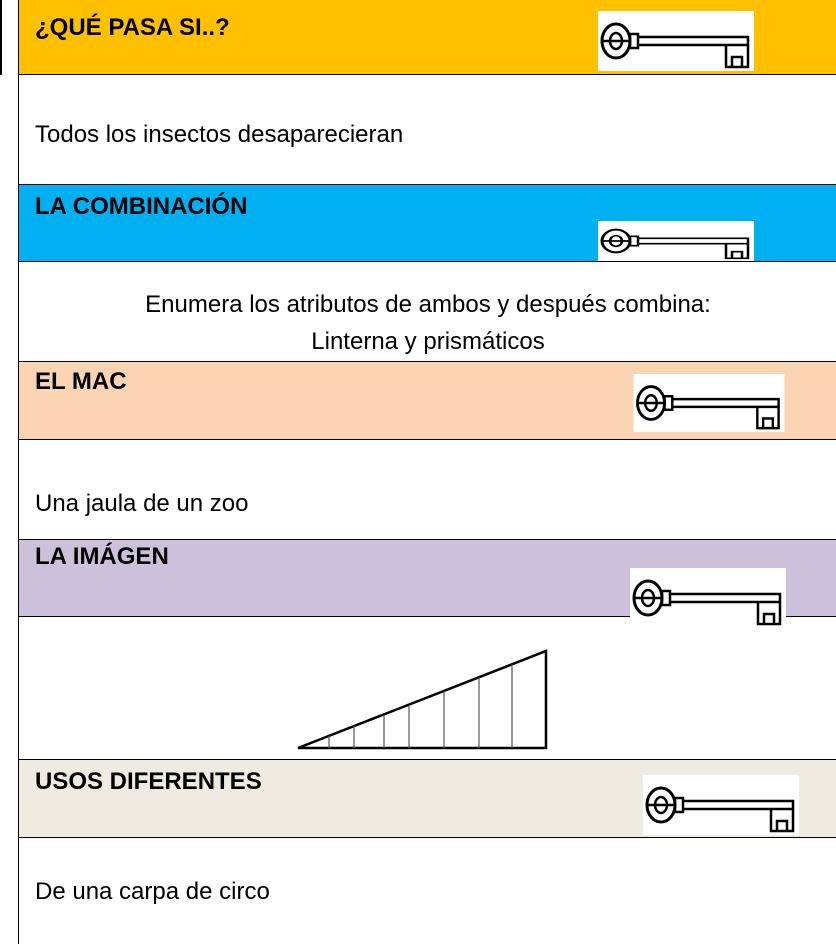 Image resolution: width=836 pixels, height=944 pixels. Describe the element at coordinates (1, 37) in the screenshot. I see `edge-line` at that location.